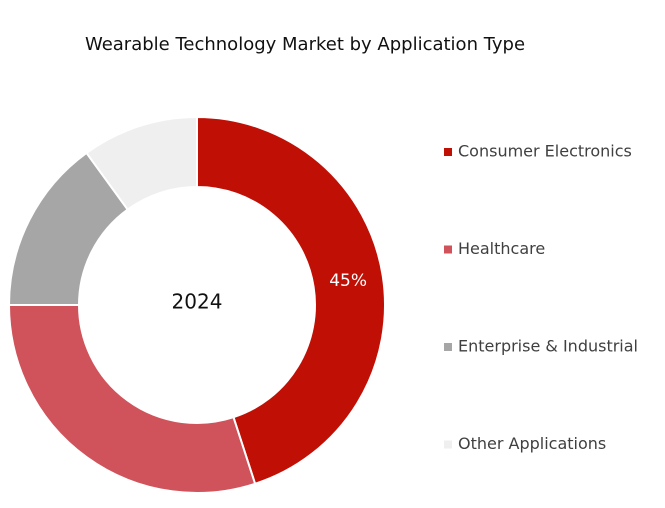 This screenshot has width=665, height=508. I want to click on legend-label: Enterprise & Industrial, so click(548, 346).